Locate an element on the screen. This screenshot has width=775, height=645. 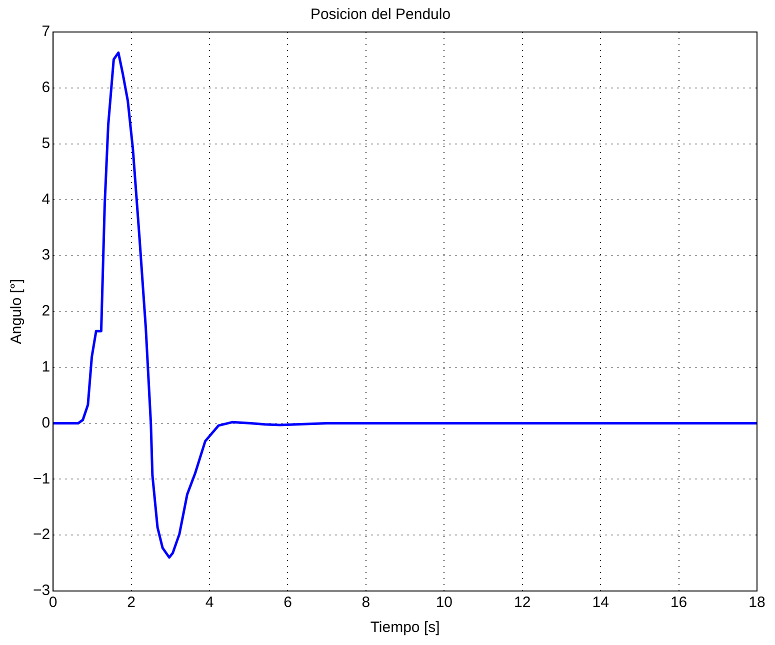
x-tick-label: 14 is located at coordinates (600, 603).